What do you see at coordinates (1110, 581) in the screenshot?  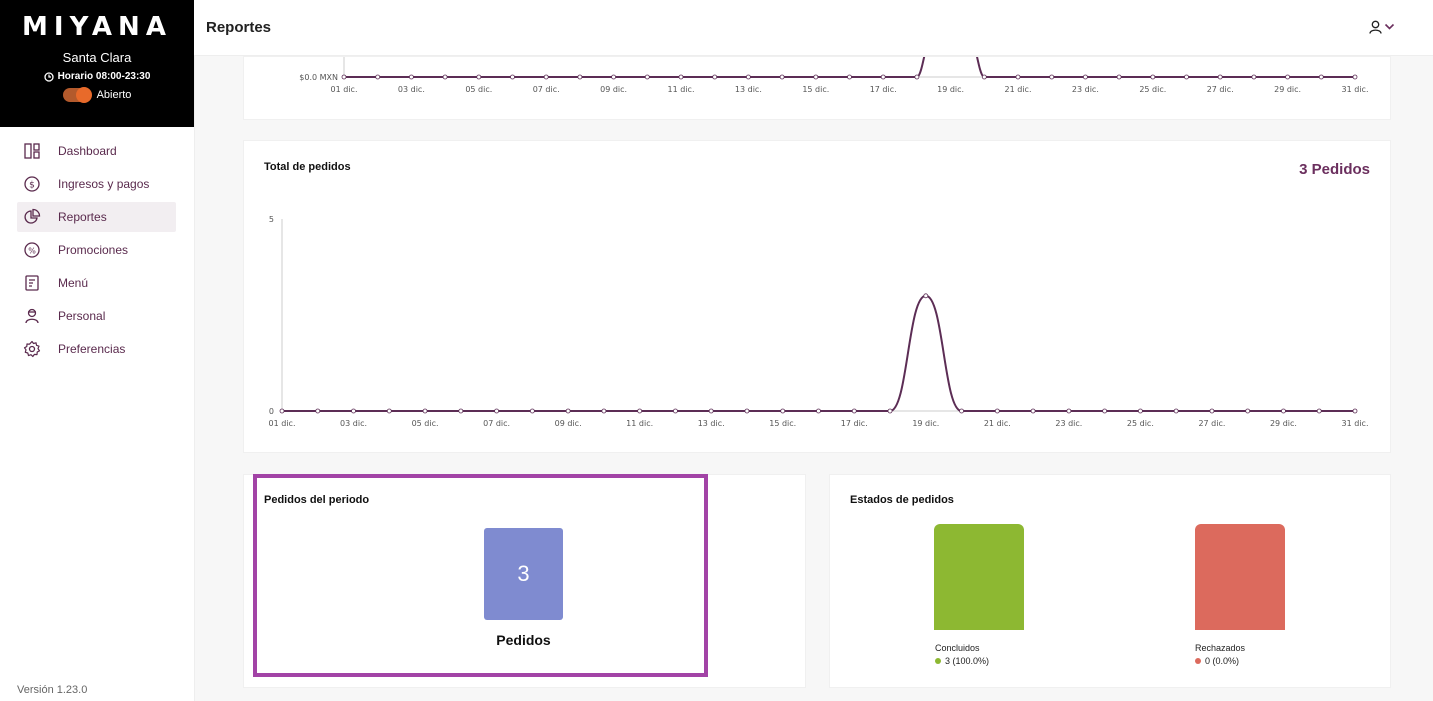 I see `order-status-card: Estados de pedidos` at bounding box center [1110, 581].